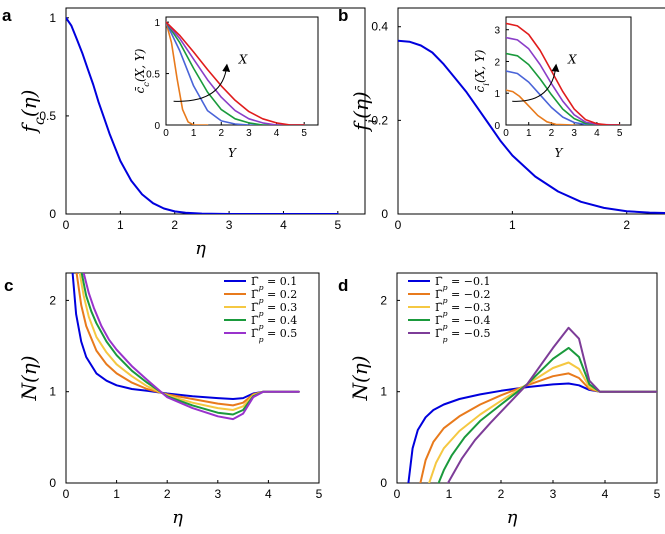 The image size is (665, 534). What do you see at coordinates (274, 283) in the screenshot?
I see `legend-entry: Γ̄p = 0.1` at bounding box center [274, 283].